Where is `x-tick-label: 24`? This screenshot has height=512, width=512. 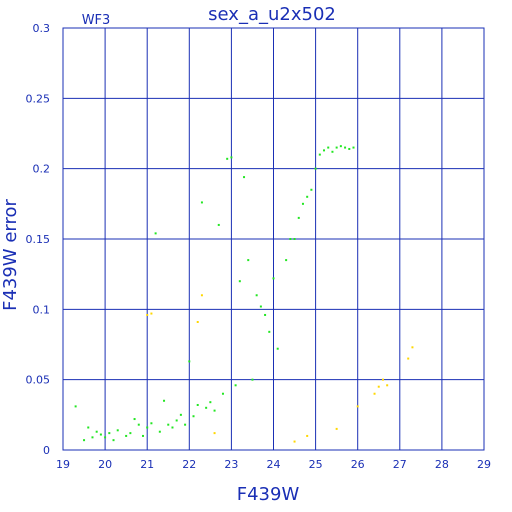
x-tick-label: 24 is located at coordinates (274, 464).